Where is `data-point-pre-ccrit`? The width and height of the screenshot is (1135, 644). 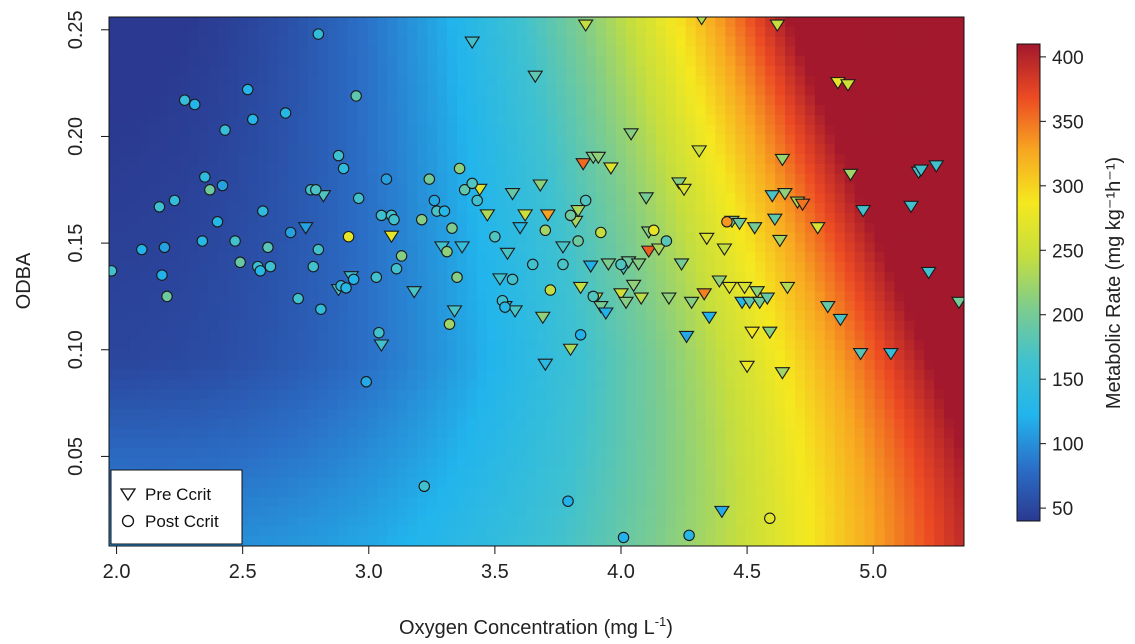 data-point-pre-ccrit is located at coordinates (772, 196).